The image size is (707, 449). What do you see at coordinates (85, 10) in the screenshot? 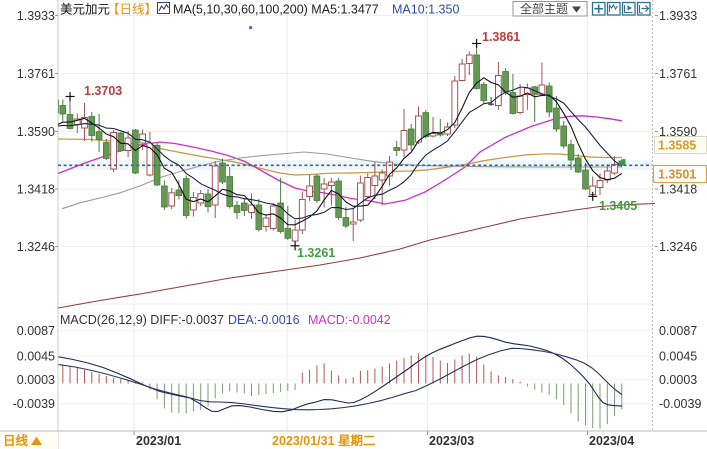
I see `svg-text: 美元加元` at bounding box center [85, 10].